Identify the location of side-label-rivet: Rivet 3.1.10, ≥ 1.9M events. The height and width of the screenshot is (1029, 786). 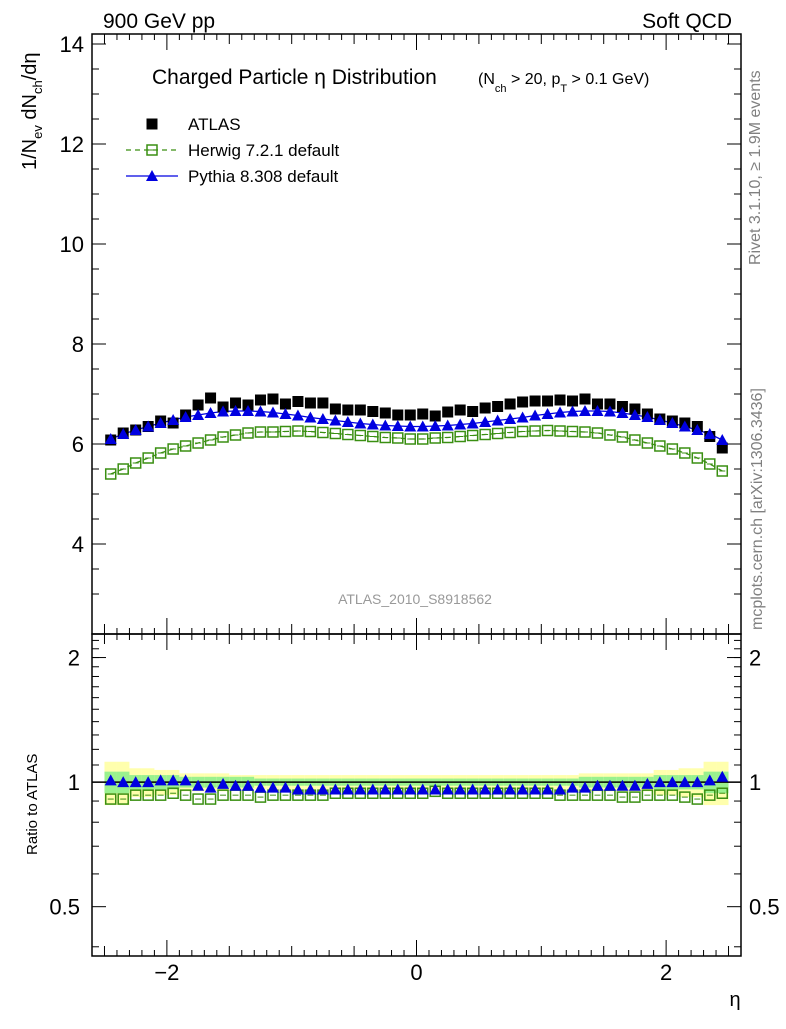
(755, 167).